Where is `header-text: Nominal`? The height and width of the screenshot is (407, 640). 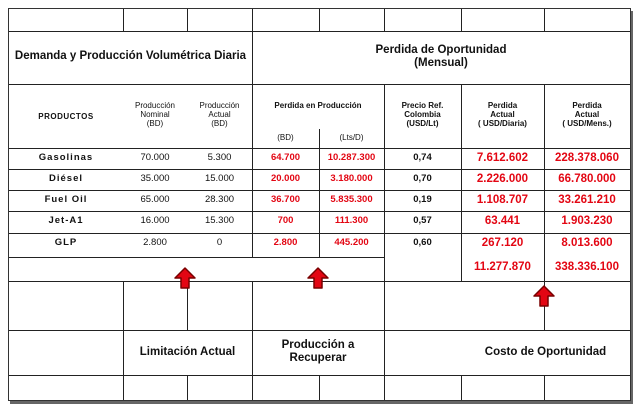
header-text: Nominal is located at coordinates (155, 115).